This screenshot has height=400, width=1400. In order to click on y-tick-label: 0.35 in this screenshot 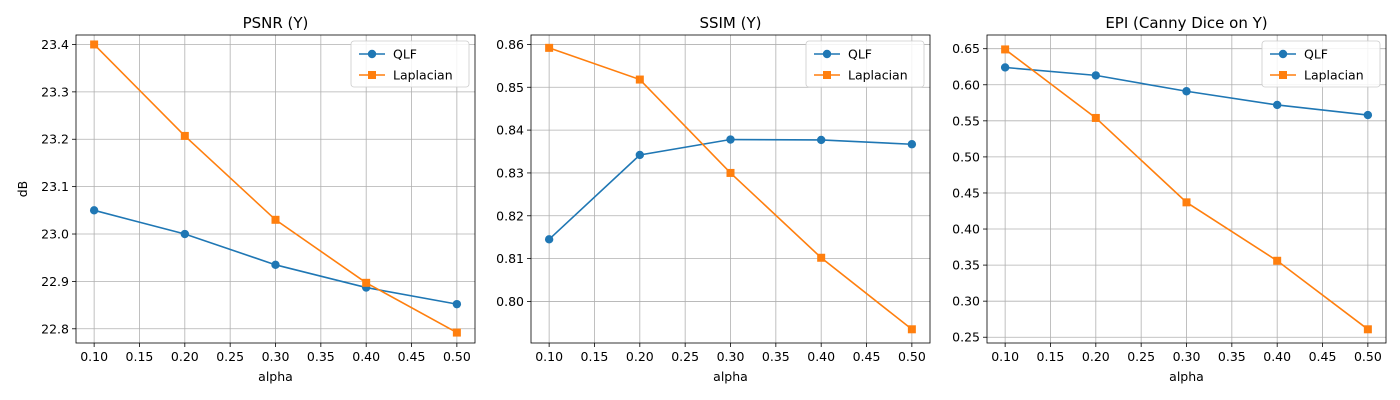, I will do `click(966, 265)`.